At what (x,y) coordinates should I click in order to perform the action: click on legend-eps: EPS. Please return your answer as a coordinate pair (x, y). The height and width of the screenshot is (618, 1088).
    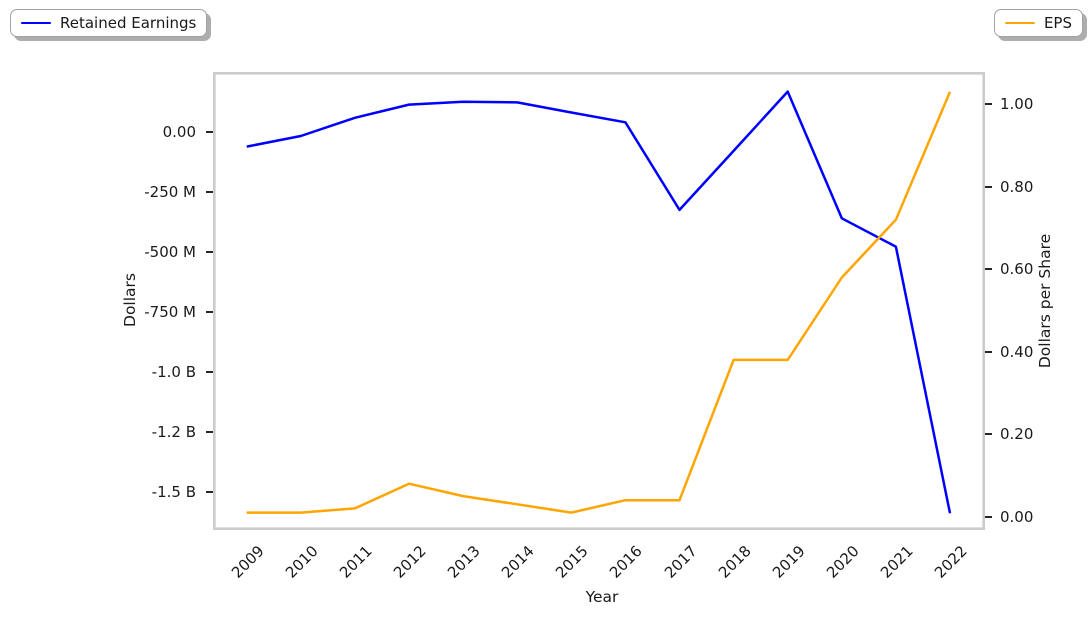
    Looking at the image, I should click on (1038, 23).